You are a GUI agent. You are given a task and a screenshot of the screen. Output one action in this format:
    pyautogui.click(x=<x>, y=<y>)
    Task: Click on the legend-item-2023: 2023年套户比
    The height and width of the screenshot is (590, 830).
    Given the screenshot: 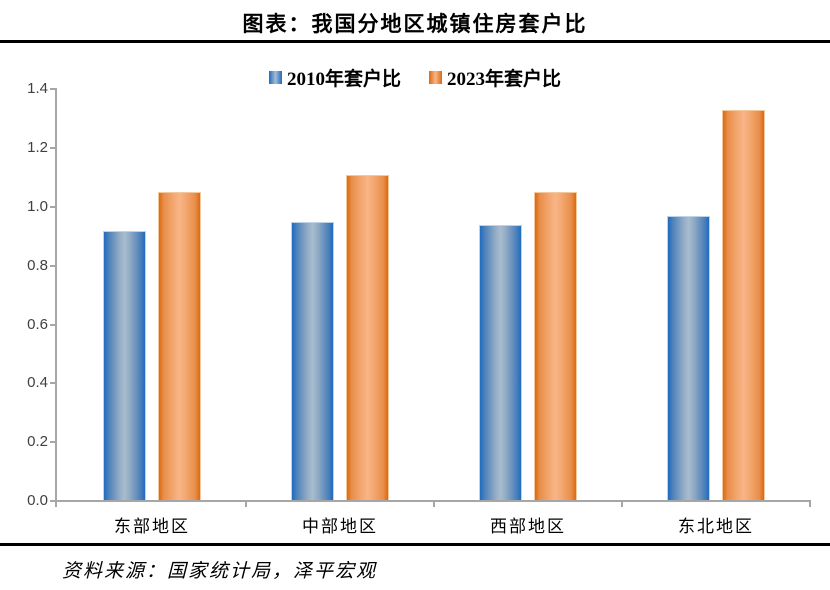 What is the action you would take?
    pyautogui.click(x=495, y=77)
    